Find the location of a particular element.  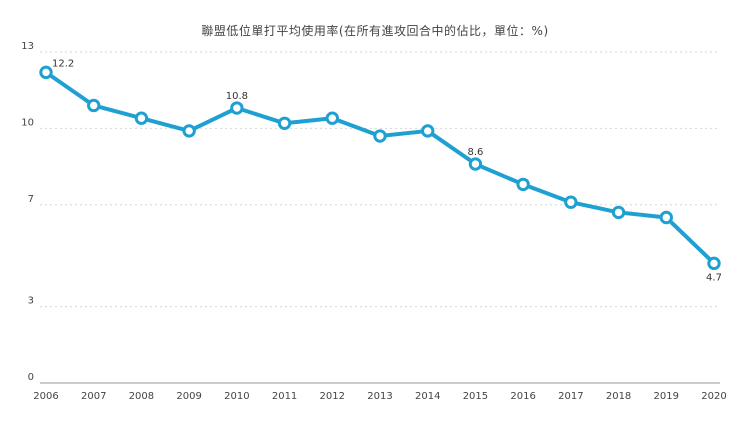

x-tick-label: 2016 is located at coordinates (522, 396).